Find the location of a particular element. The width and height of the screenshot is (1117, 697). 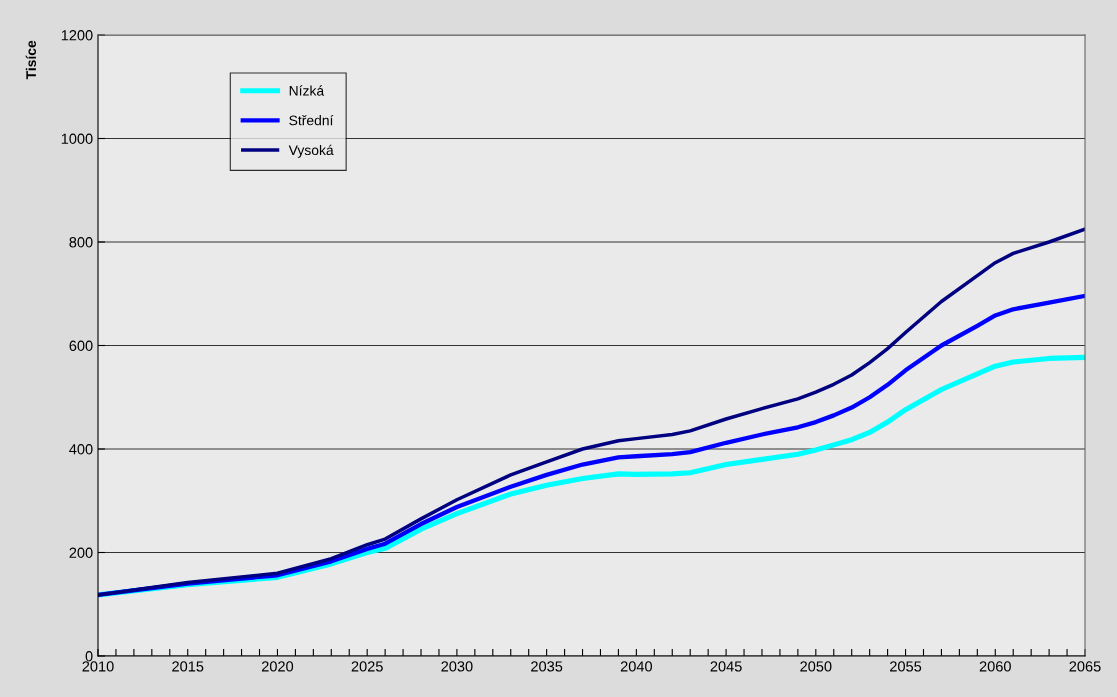

legend-label: Střední is located at coordinates (311, 120).